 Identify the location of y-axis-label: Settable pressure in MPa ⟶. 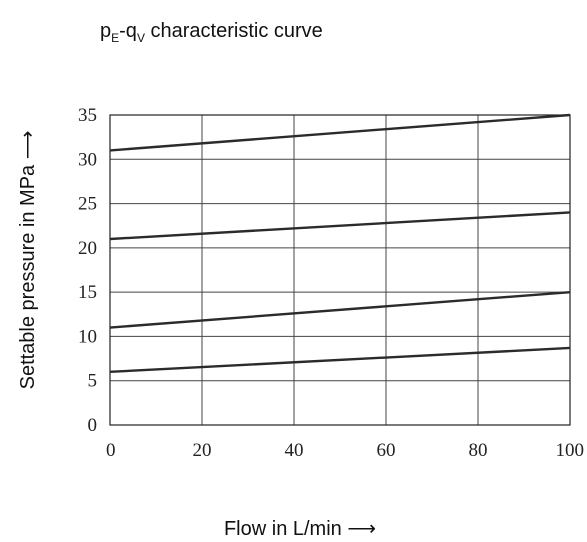
(28, 260).